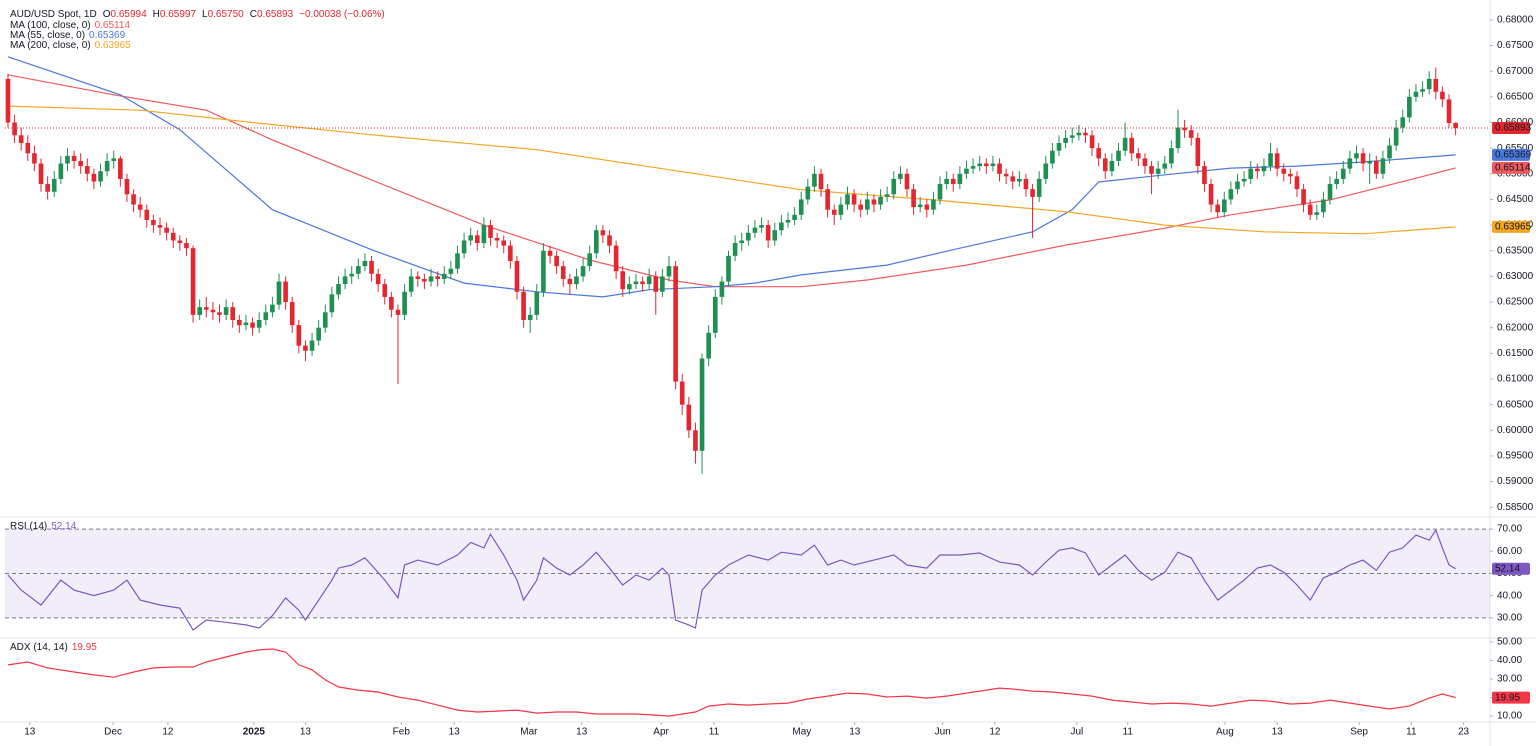 This screenshot has width=1536, height=746. Describe the element at coordinates (1515, 45) in the screenshot. I see `y-tick-label: 0.67500` at that location.